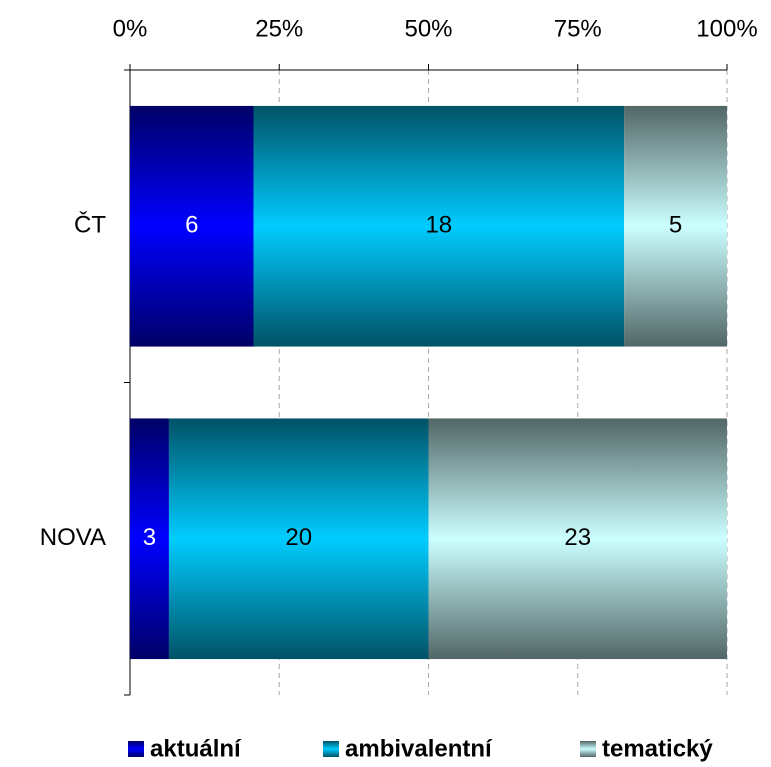 The image size is (771, 767). What do you see at coordinates (73, 537) in the screenshot?
I see `y-tick-label: NOVA` at bounding box center [73, 537].